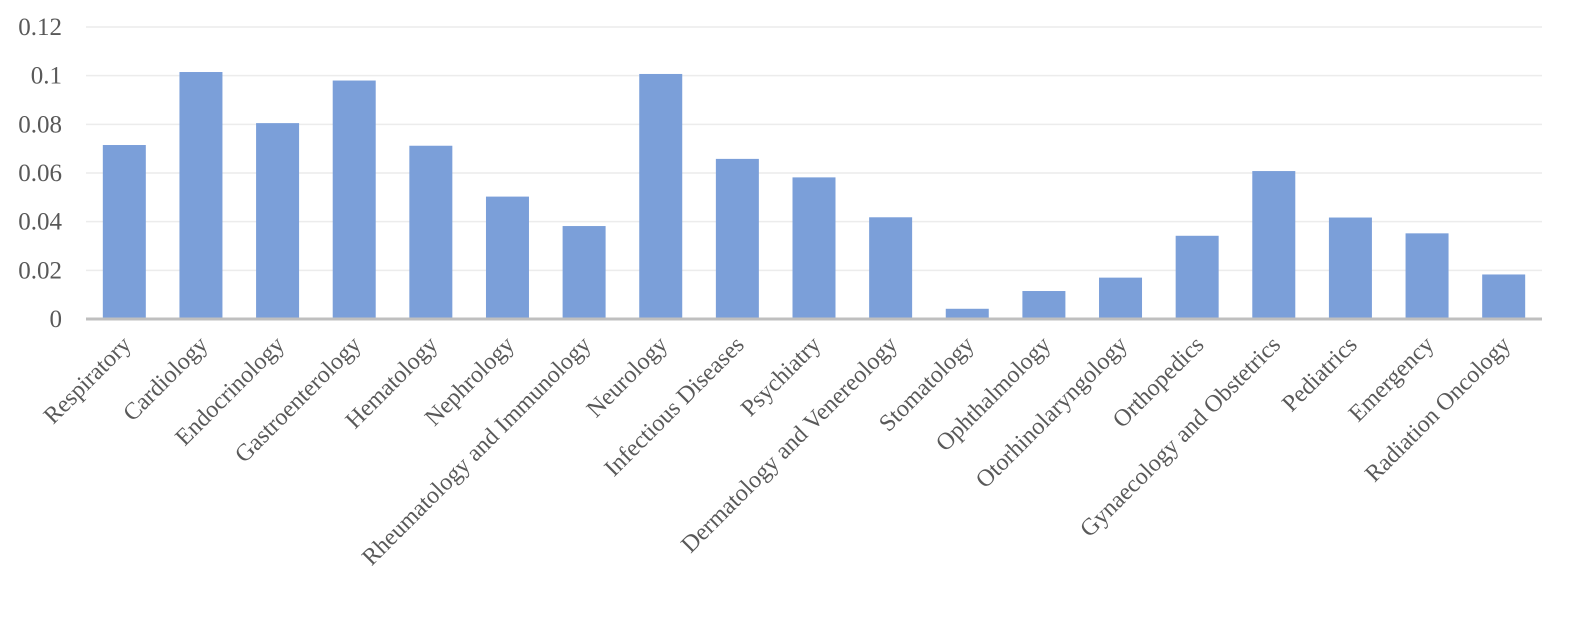  I want to click on y-tick-label: 0.1, so click(46, 76).